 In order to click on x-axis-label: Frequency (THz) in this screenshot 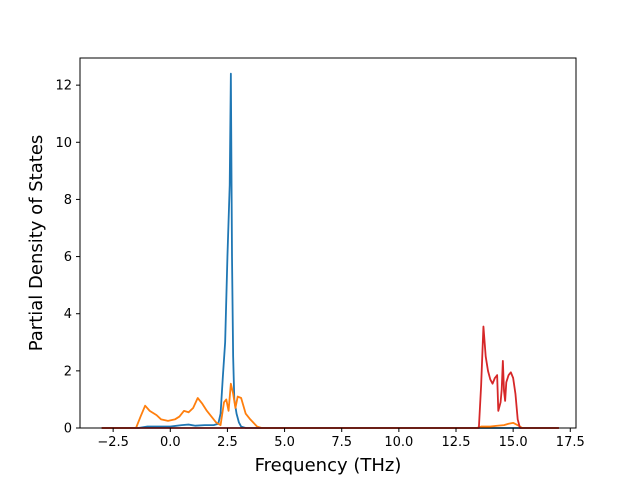, I will do `click(328, 465)`.